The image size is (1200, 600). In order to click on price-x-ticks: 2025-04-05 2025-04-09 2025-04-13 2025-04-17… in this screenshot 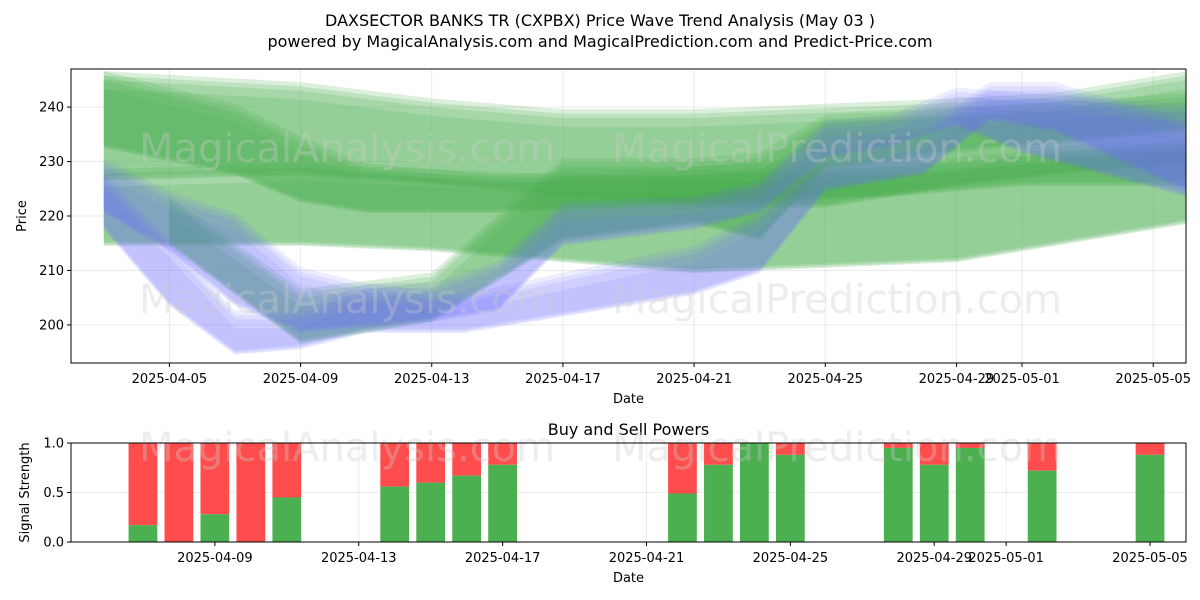, I will do `click(661, 375)`.